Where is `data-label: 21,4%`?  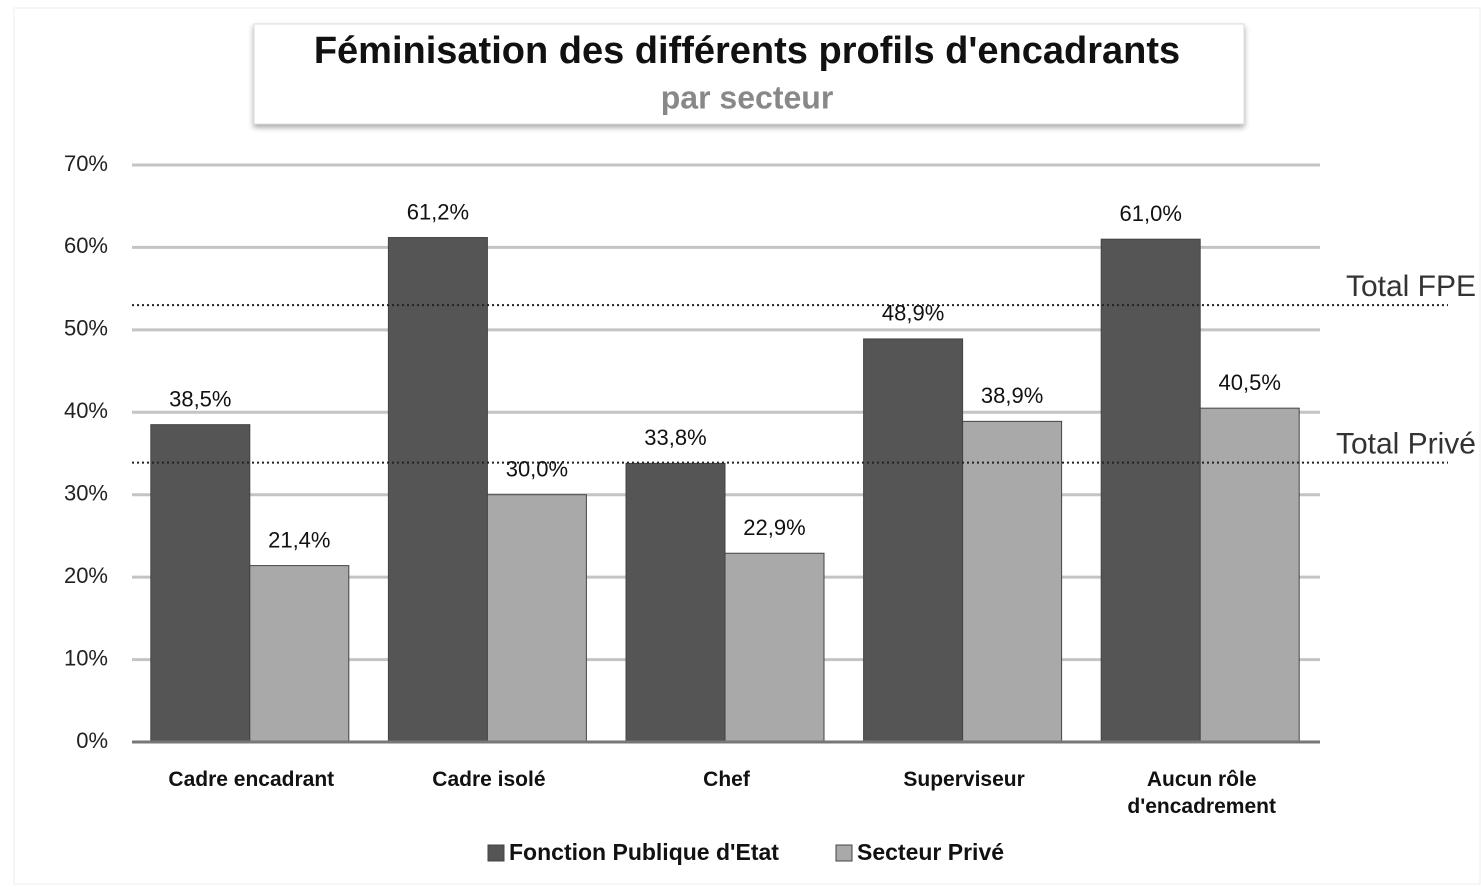 data-label: 21,4% is located at coordinates (299, 539).